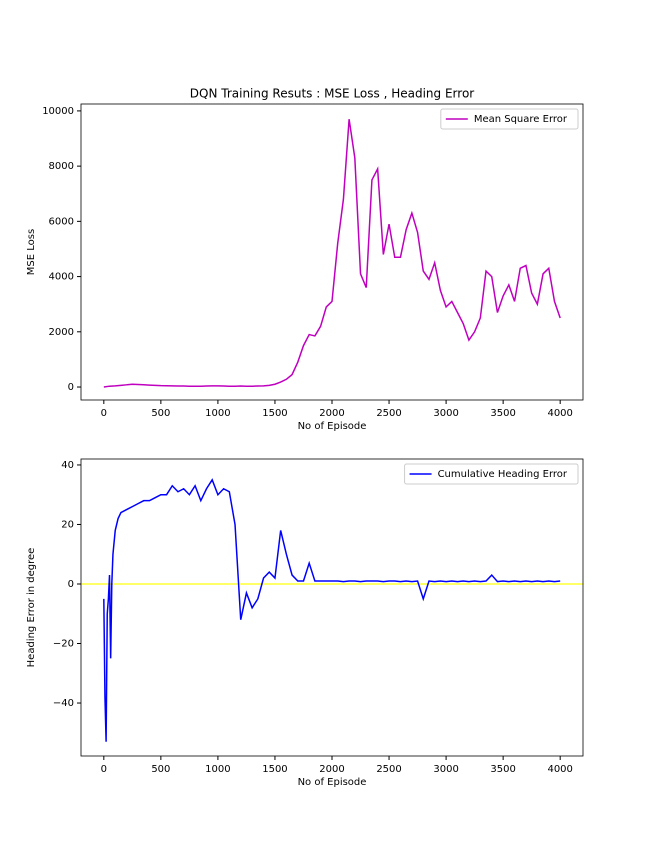 Image resolution: width=648 pixels, height=868 pixels. Describe the element at coordinates (67, 524) in the screenshot. I see `y-tick-label: 20` at that location.